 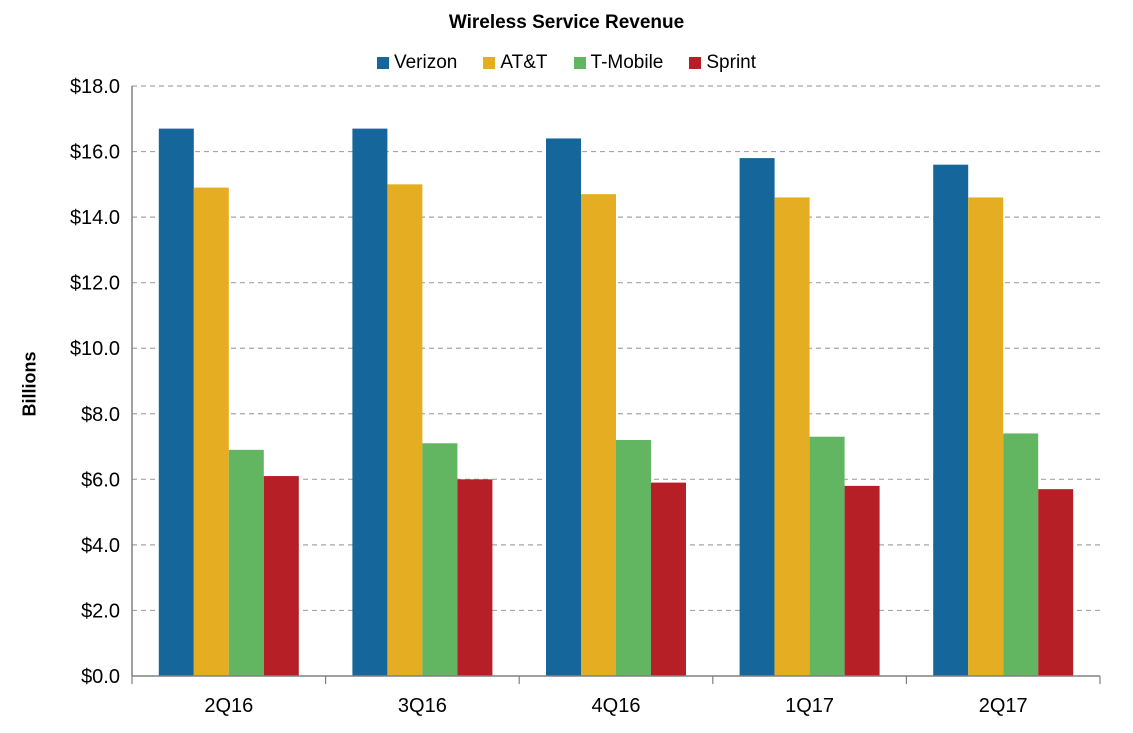 I want to click on legend-entry: AT&T, so click(x=515, y=63).